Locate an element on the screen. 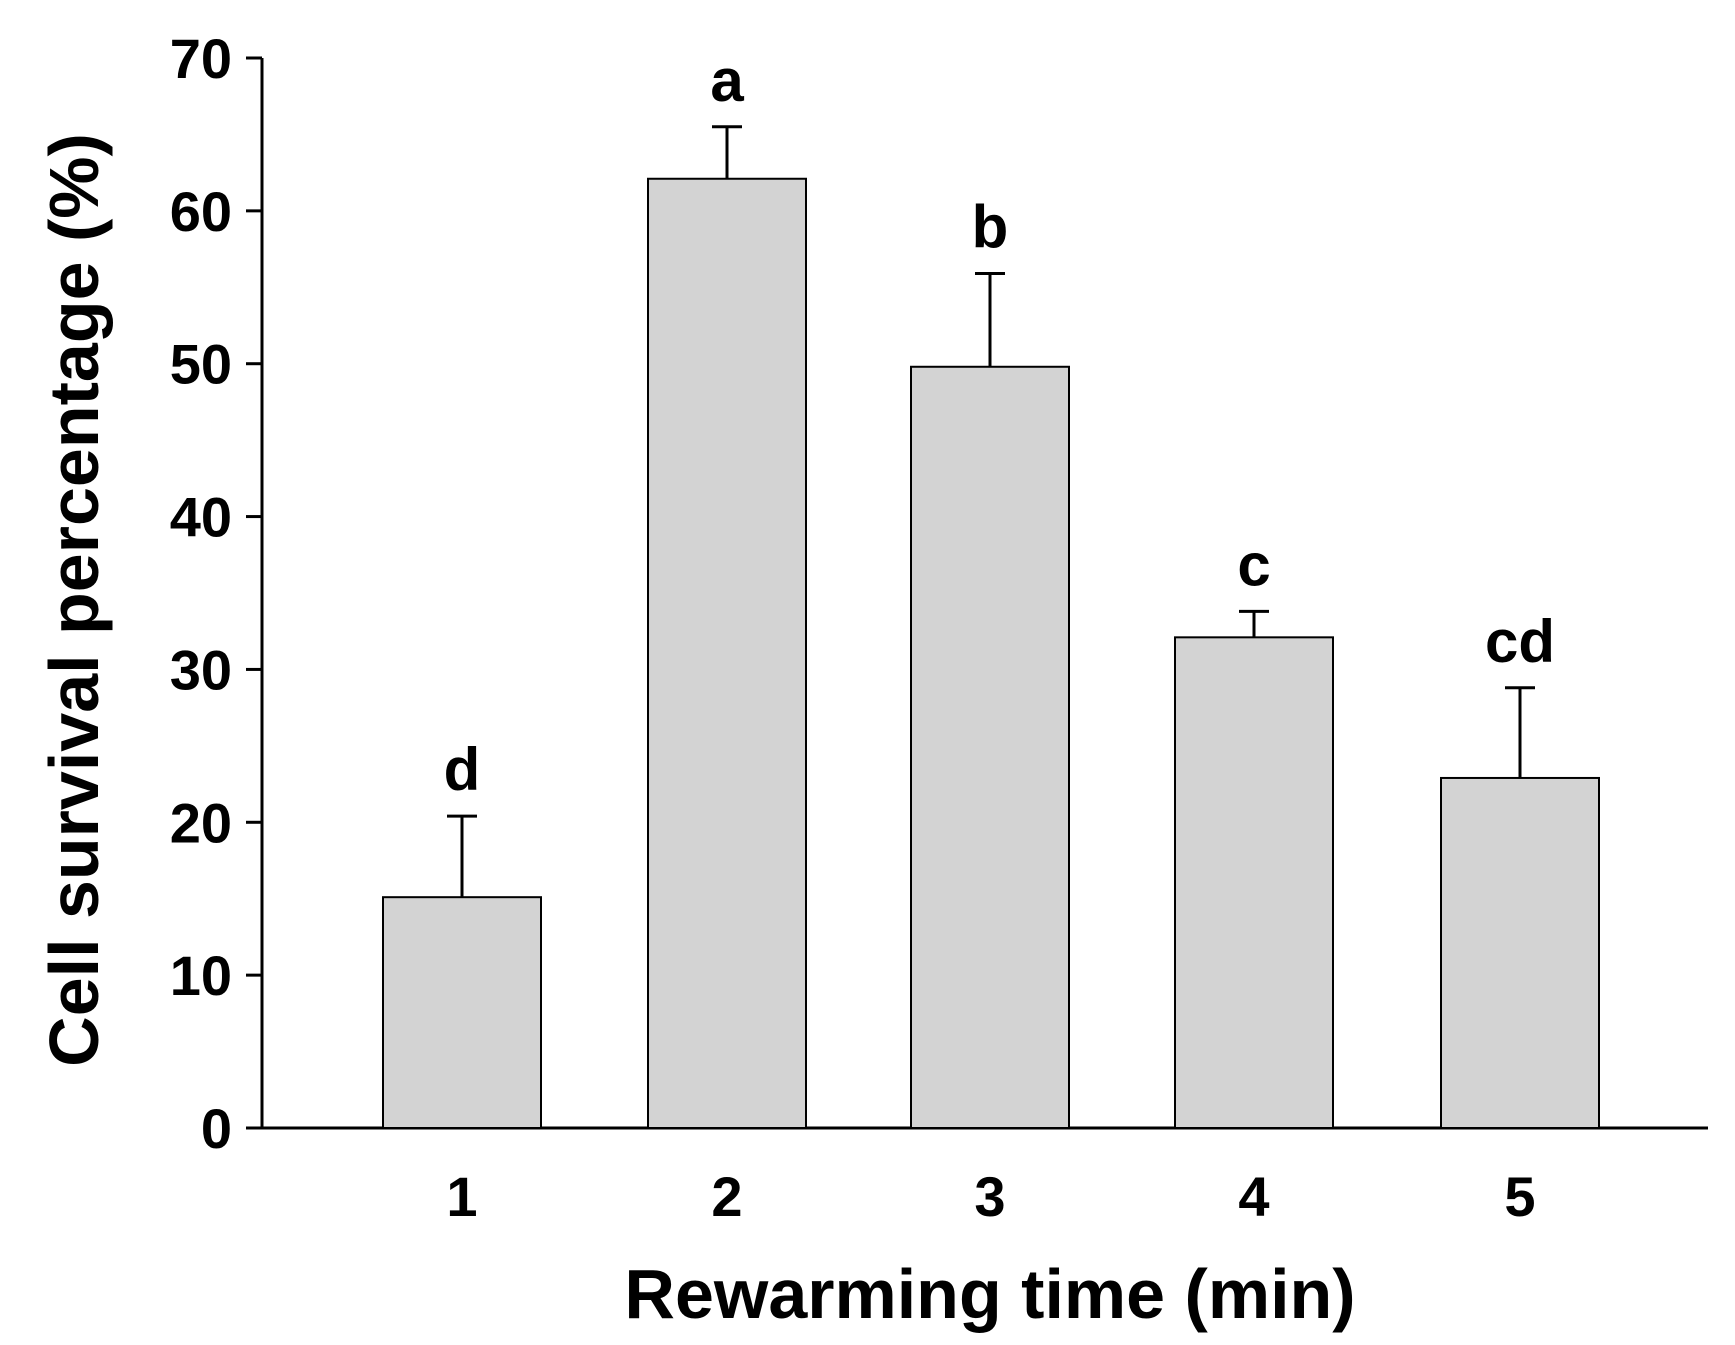 The width and height of the screenshot is (1735, 1345). y-tick-label: 50 is located at coordinates (201, 364).